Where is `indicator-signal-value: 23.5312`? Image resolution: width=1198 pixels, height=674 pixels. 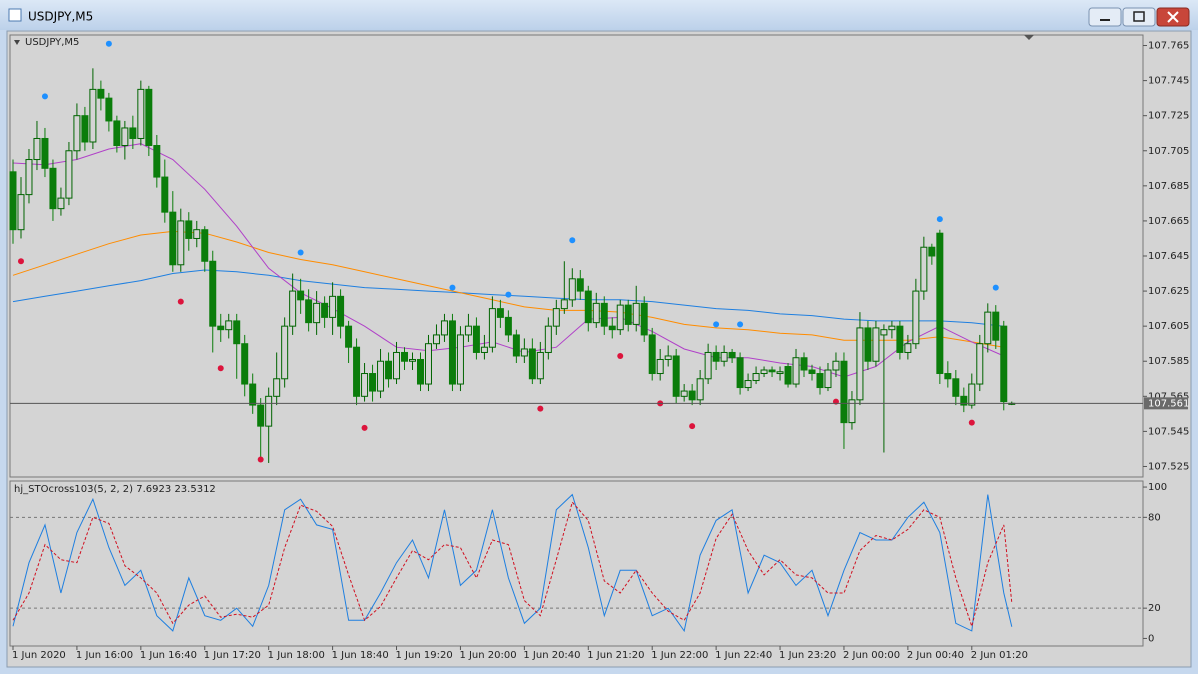
indicator-signal-value: 23.5312 is located at coordinates (194, 489).